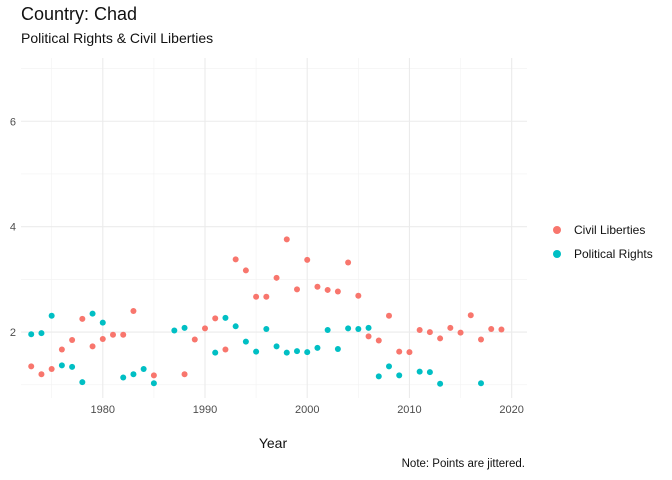 This screenshot has width=672, height=480. I want to click on legend-item-political-rights: Political Rights, so click(603, 254).